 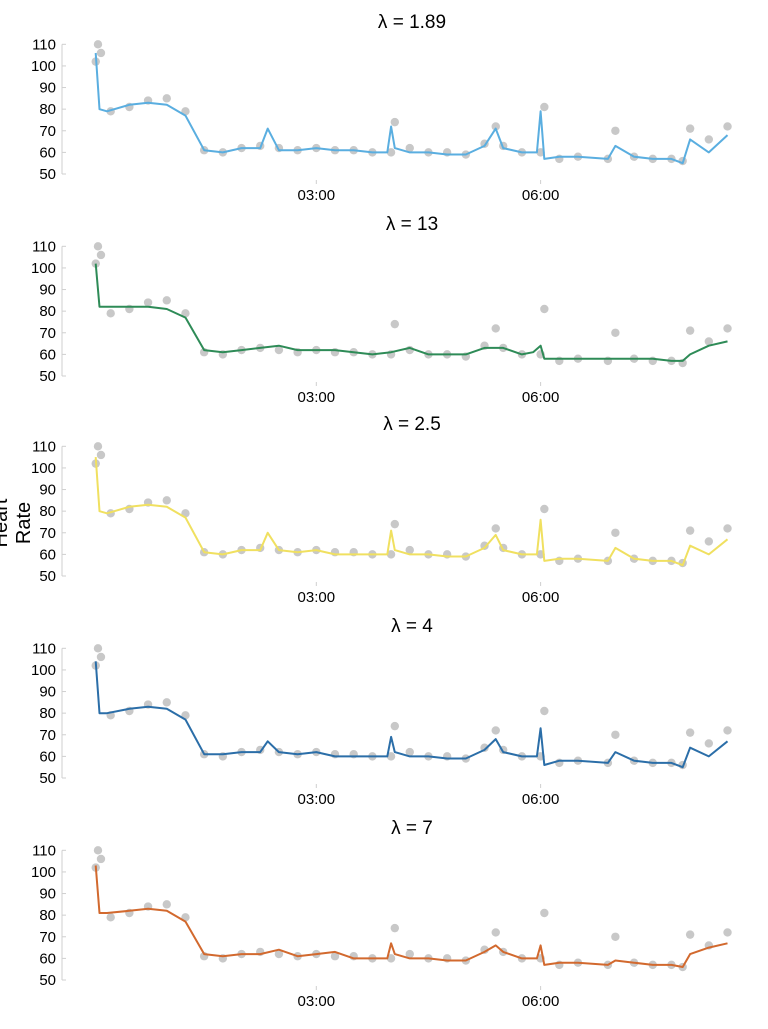 What do you see at coordinates (412, 22) in the screenshot?
I see `panel-title: λ = 1.89` at bounding box center [412, 22].